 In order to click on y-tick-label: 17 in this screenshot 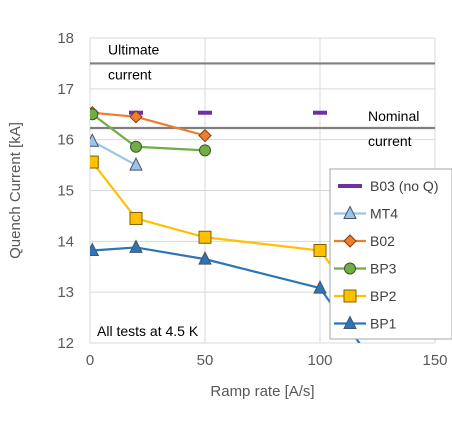, I will do `click(65, 89)`.